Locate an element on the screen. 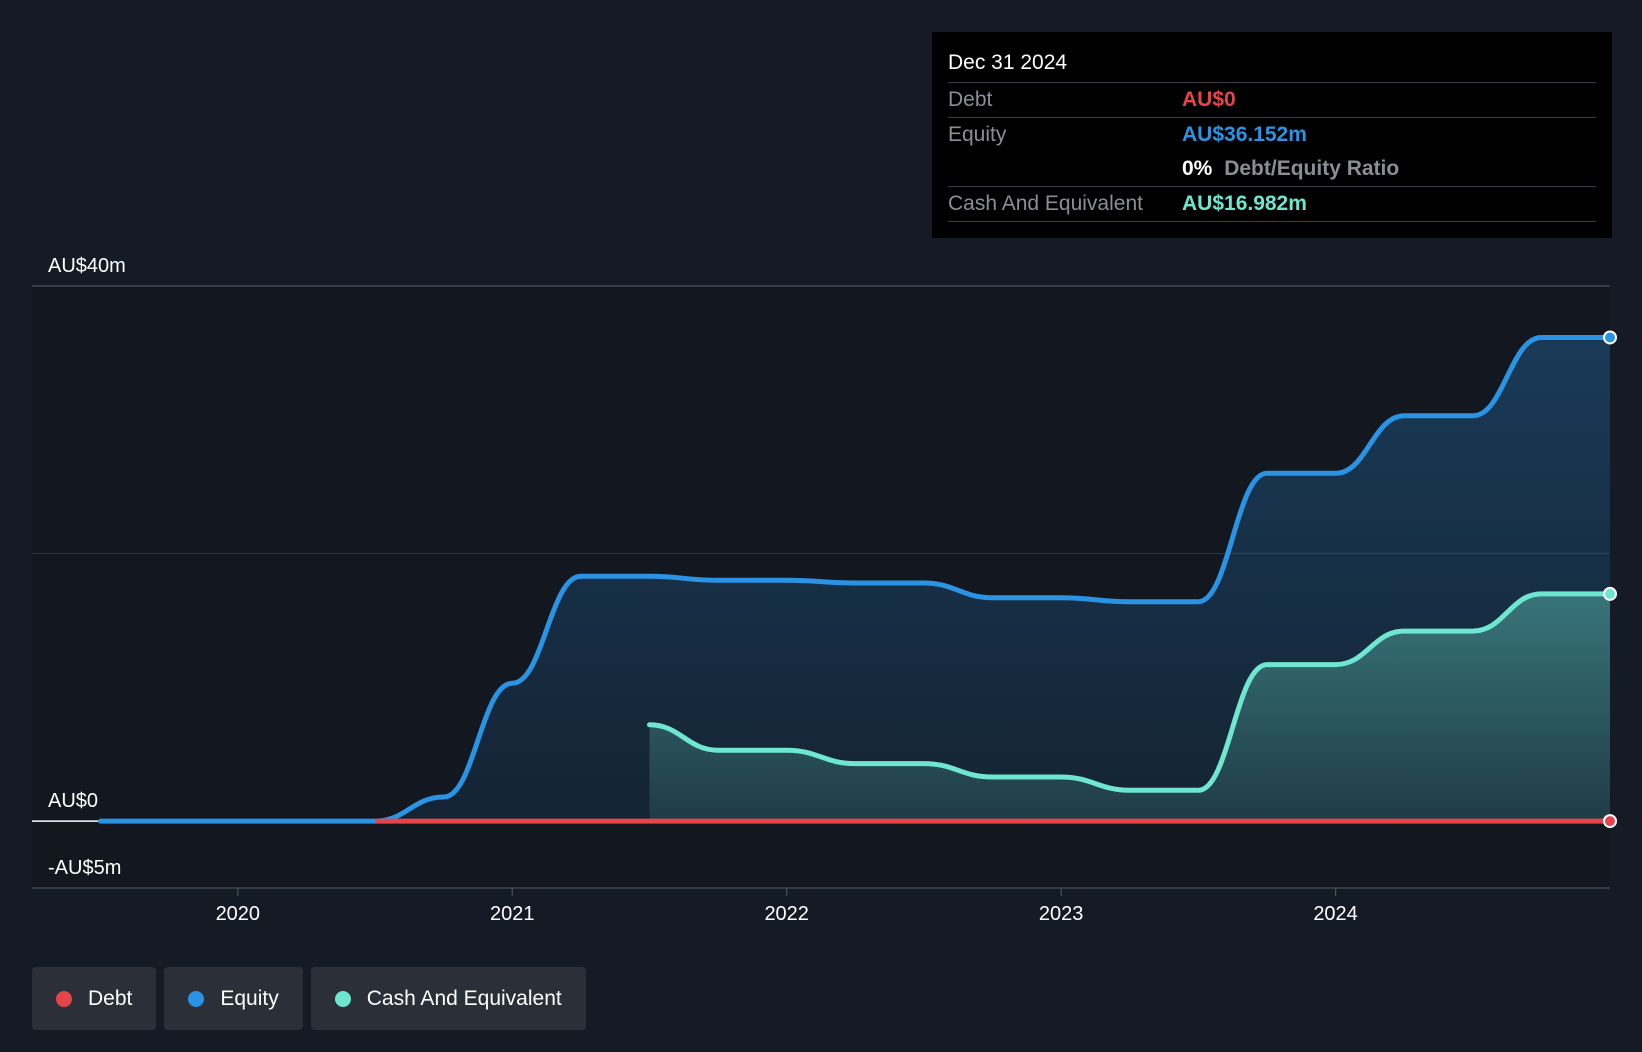 This screenshot has height=1052, width=1642. legend-dot-debt-icon is located at coordinates (64, 998).